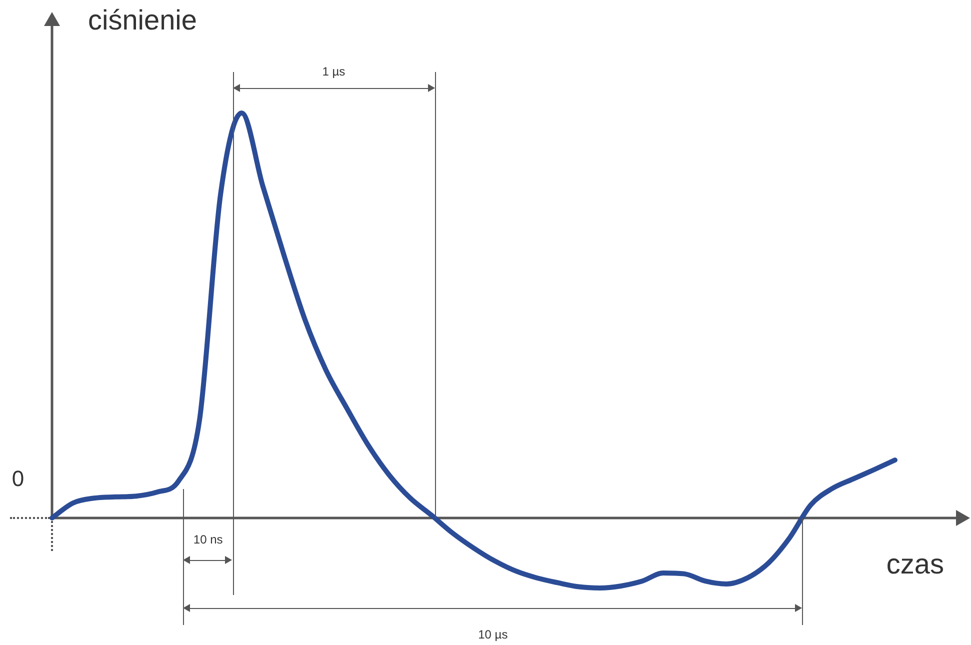 The image size is (971, 645). What do you see at coordinates (18, 479) in the screenshot?
I see `text: 0` at bounding box center [18, 479].